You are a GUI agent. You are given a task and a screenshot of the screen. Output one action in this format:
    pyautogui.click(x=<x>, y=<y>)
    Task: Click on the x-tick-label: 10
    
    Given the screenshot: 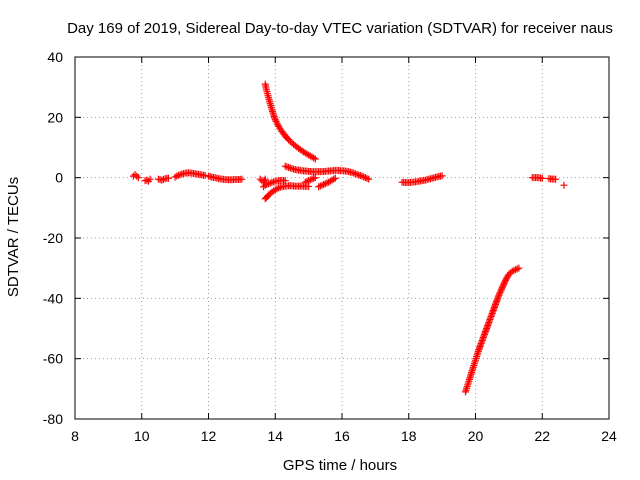 What is the action you would take?
    pyautogui.click(x=142, y=436)
    